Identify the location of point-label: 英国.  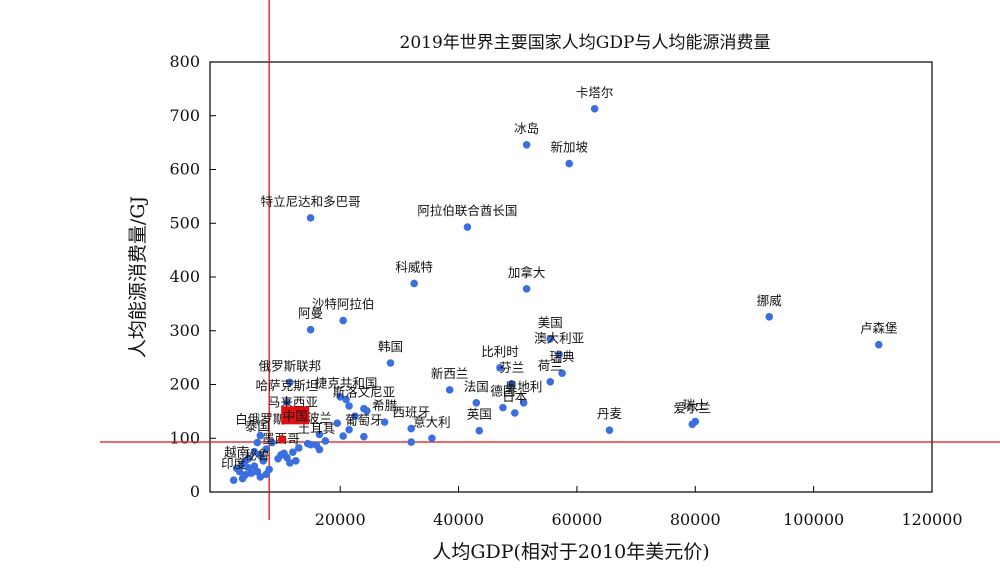
(479, 414).